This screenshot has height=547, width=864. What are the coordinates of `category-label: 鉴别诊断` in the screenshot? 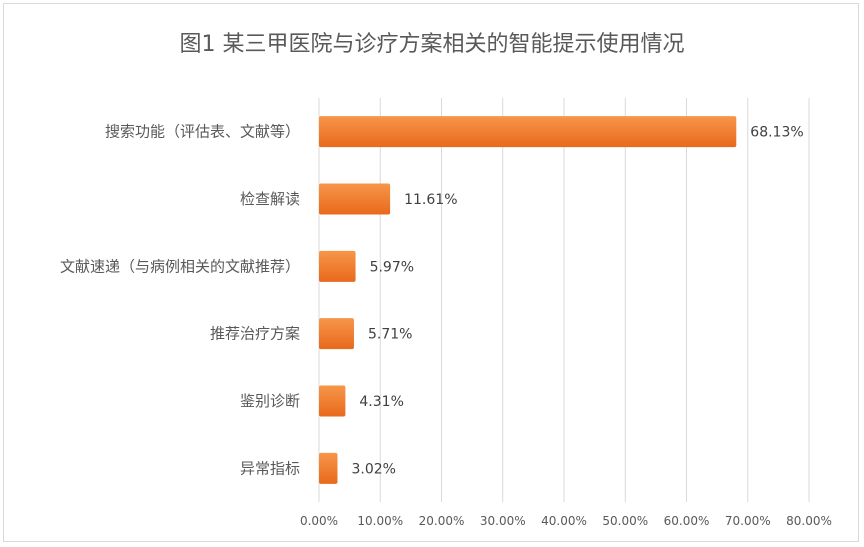 It's located at (270, 401).